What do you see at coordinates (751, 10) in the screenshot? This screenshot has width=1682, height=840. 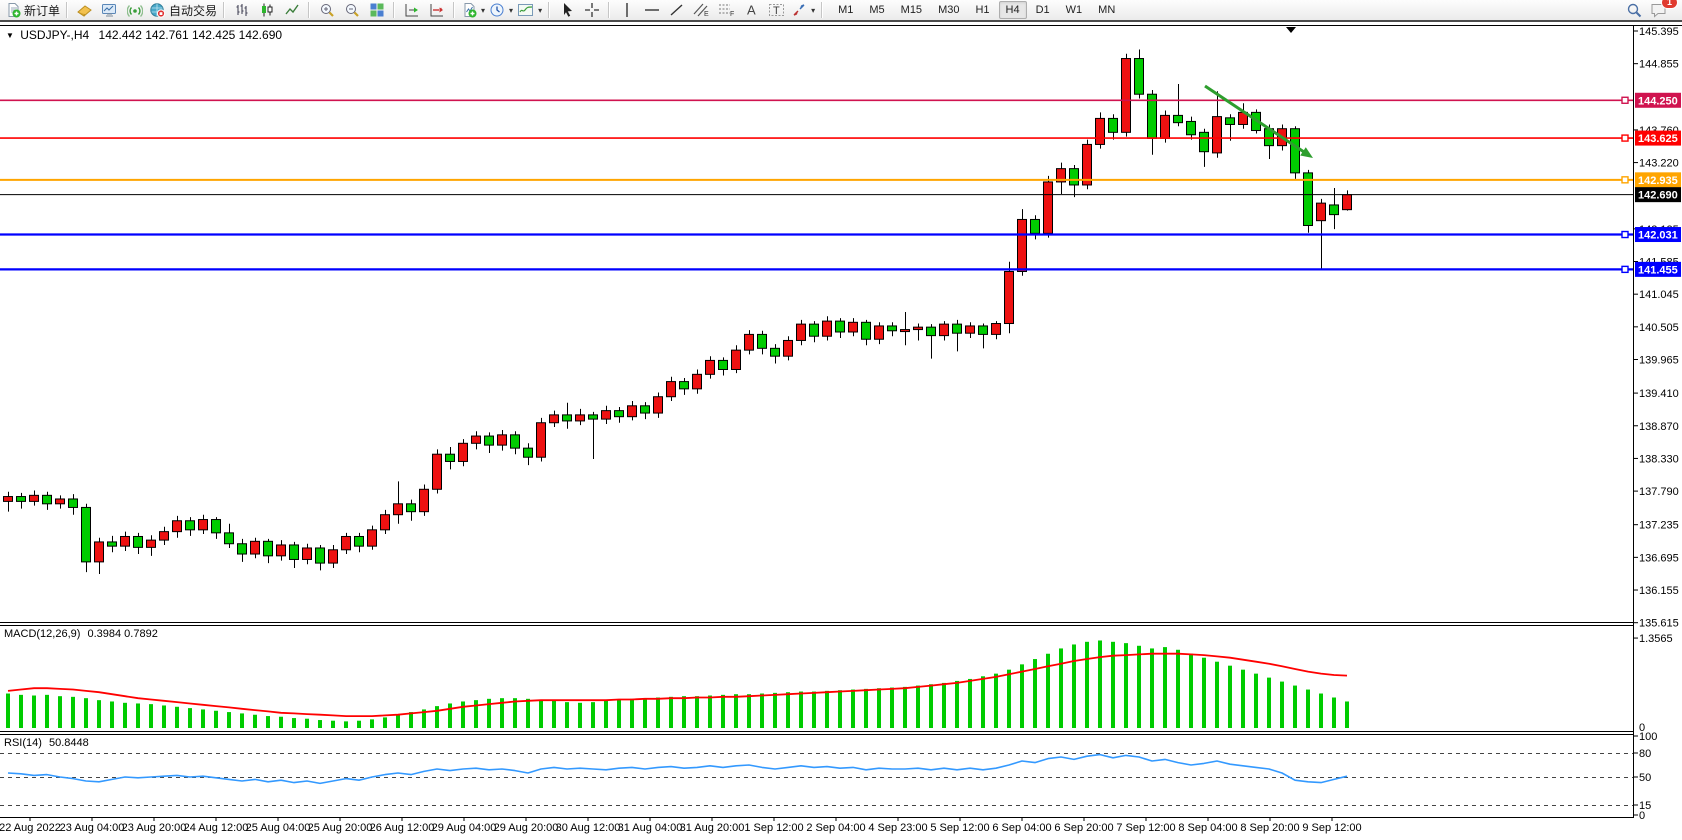 I see `text-button: A` at bounding box center [751, 10].